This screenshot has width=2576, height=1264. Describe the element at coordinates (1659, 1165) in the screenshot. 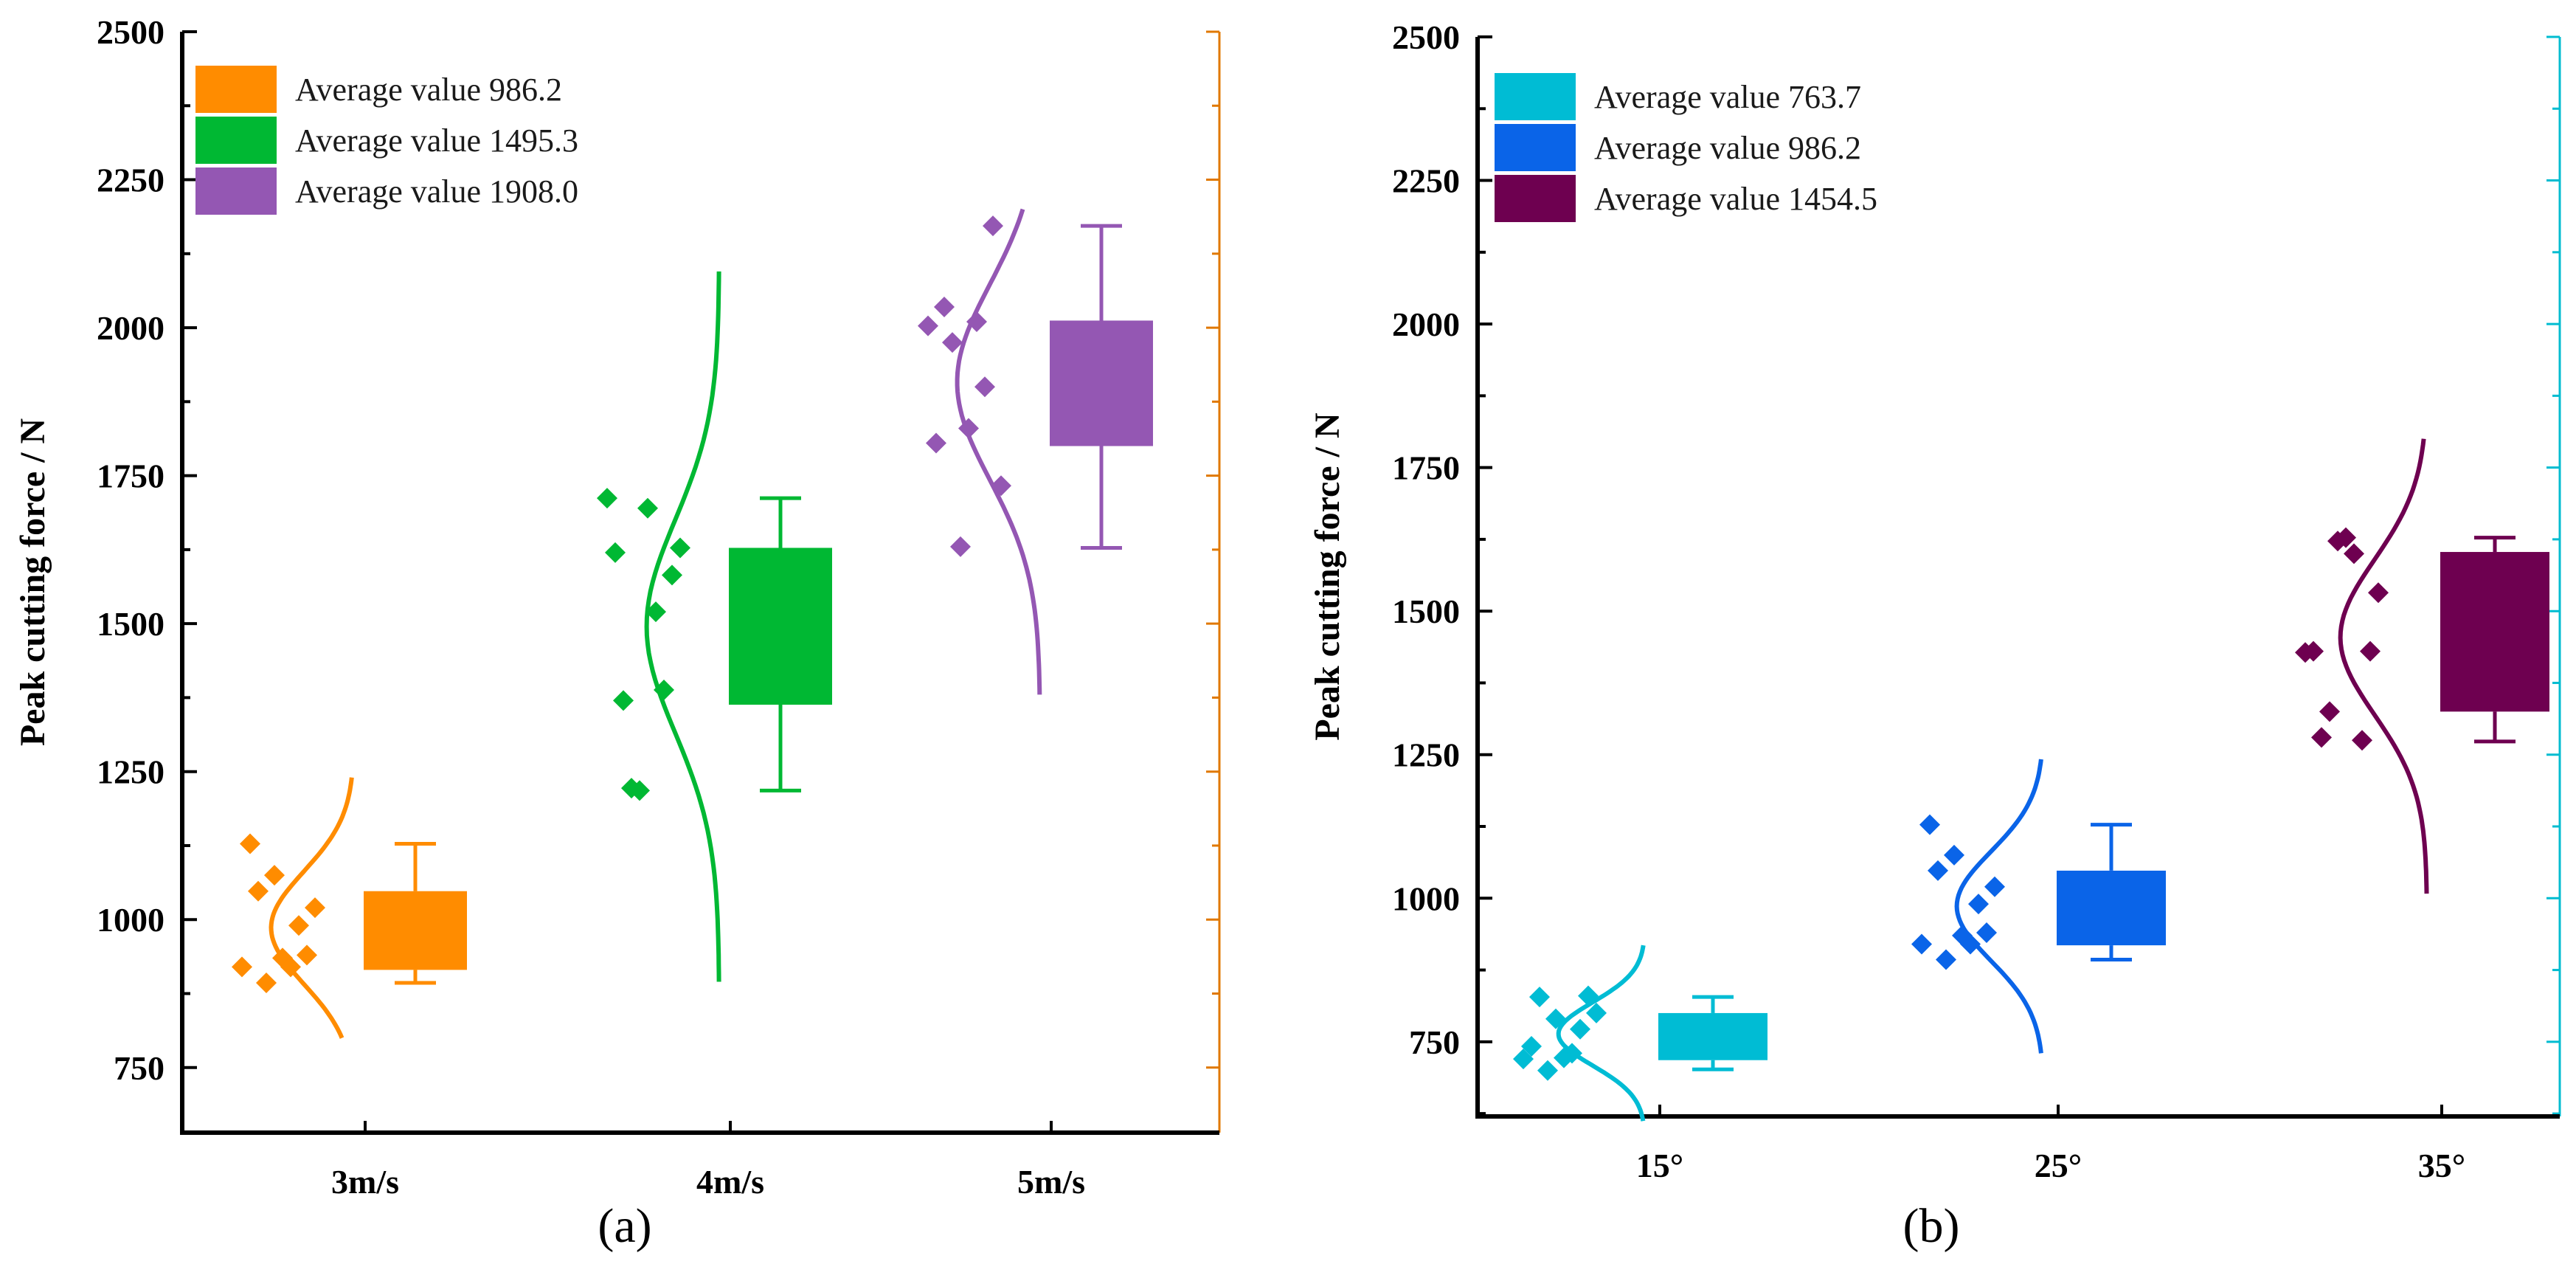

I see `x-tick-label: 15°` at that location.